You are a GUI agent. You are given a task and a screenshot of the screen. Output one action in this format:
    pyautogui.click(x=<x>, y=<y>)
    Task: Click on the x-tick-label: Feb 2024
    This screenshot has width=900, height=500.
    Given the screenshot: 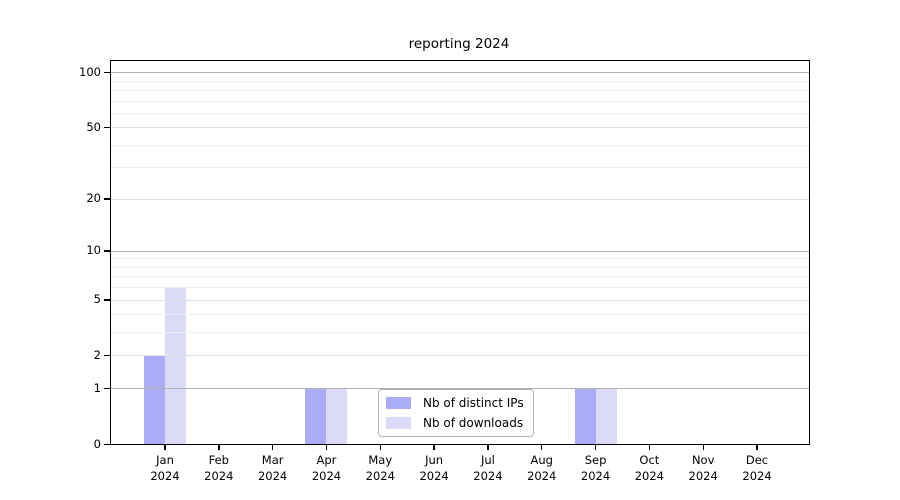 What is the action you would take?
    pyautogui.click(x=219, y=468)
    